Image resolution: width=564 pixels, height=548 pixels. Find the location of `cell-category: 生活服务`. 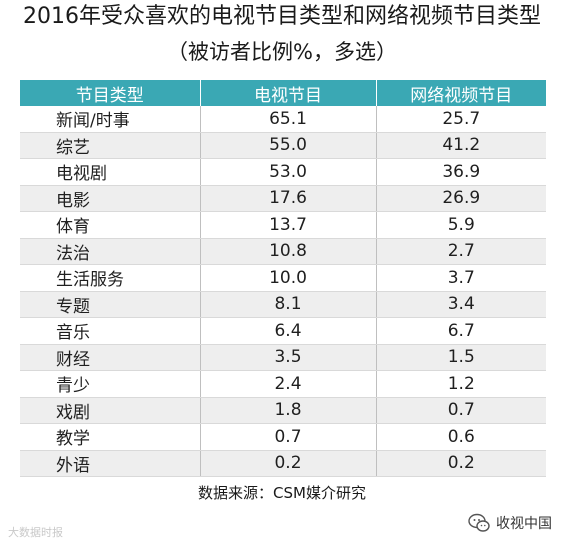

cell-category: 生活服务 is located at coordinates (110, 278).